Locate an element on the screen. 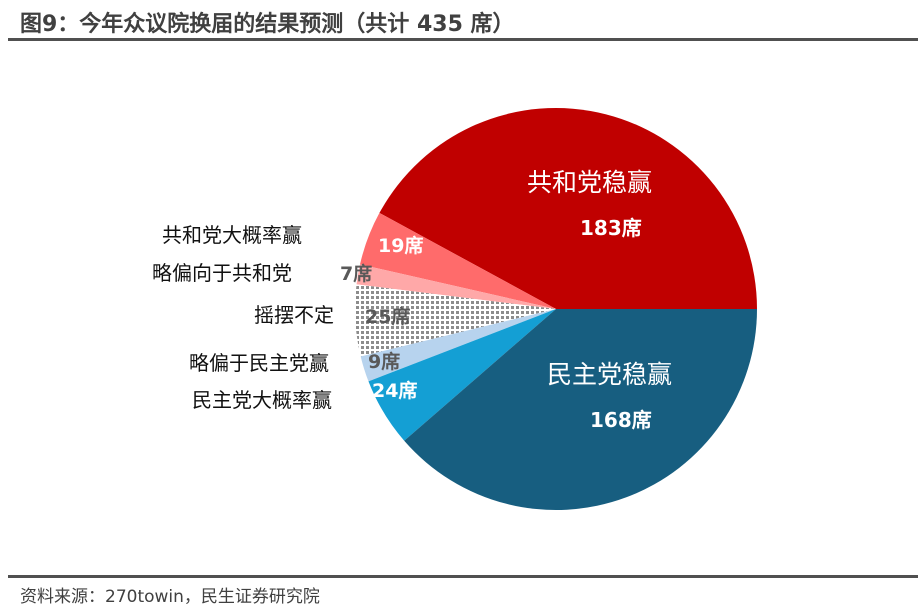 The height and width of the screenshot is (612, 924). tossup-value: 25席 is located at coordinates (388, 317).